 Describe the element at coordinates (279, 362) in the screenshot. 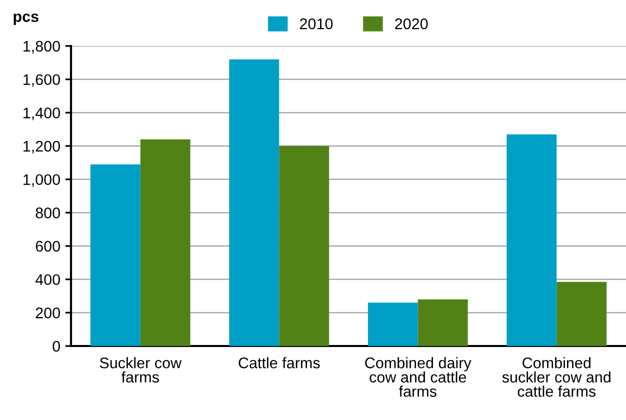

I see `x-tick-label: Cattle farms` at that location.